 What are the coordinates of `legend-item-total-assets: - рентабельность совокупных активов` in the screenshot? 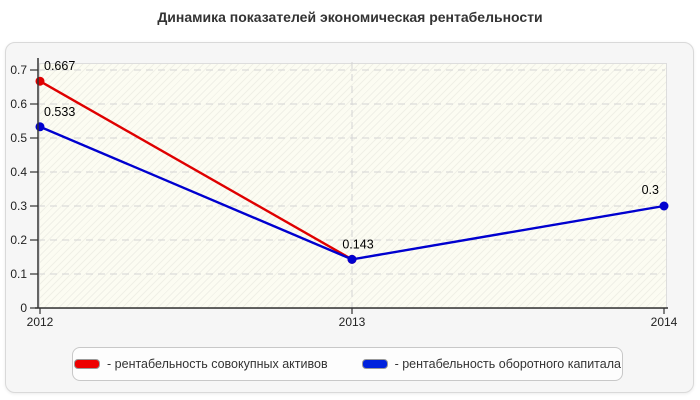 It's located at (201, 364).